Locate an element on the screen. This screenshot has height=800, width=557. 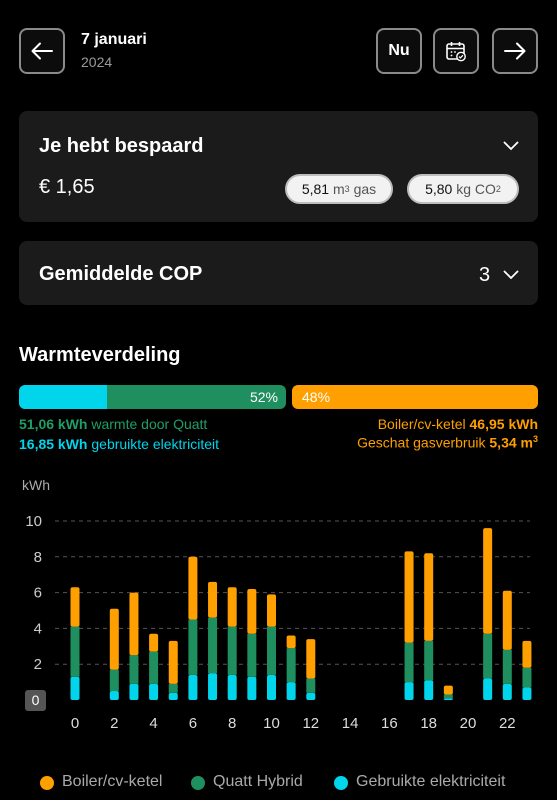
cop-card is located at coordinates (278, 273).